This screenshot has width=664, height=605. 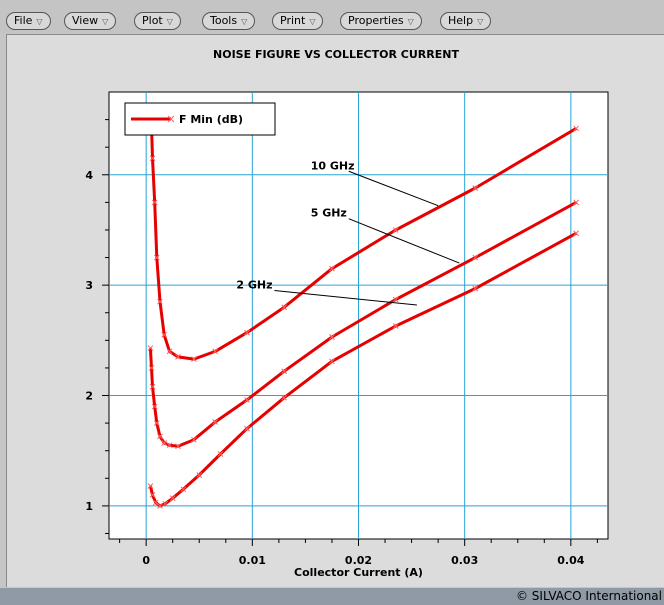 I want to click on menu-print-button: Print ▽, so click(x=298, y=21).